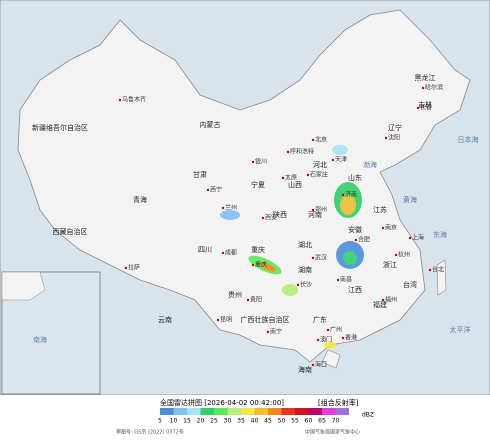 This screenshot has height=443, width=490. I want to click on sea-label: 渤海, so click(370, 164).